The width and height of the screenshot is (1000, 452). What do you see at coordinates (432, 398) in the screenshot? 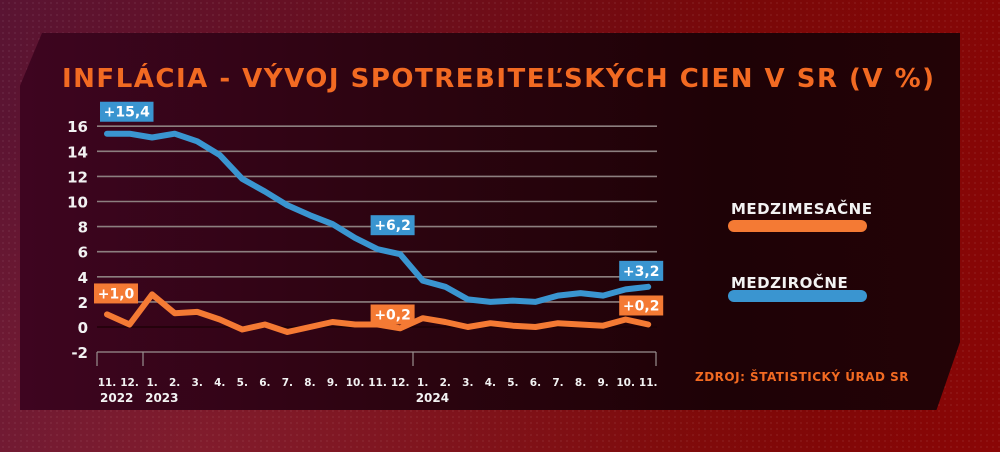
I see `x-year-label: 2024` at bounding box center [432, 398].